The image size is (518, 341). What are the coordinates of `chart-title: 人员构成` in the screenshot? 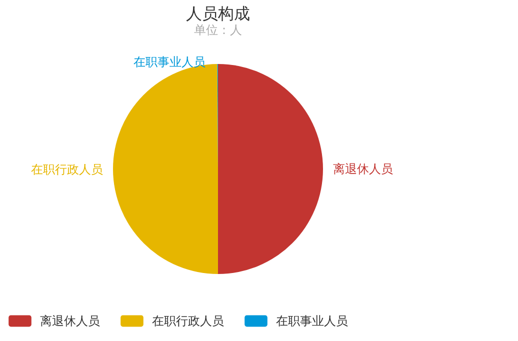 It's located at (218, 13).